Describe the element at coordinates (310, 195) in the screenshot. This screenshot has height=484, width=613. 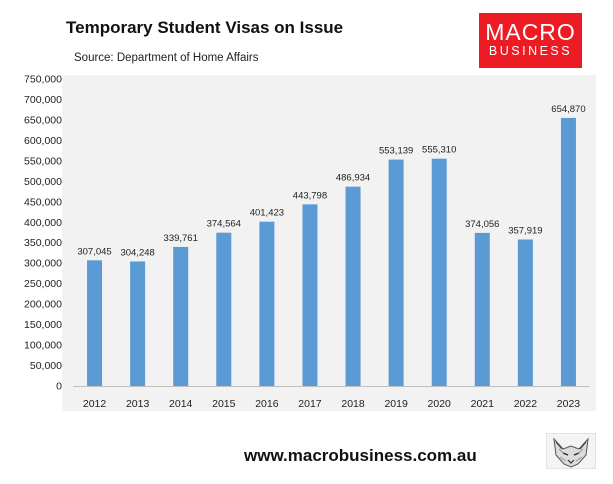
I see `data-label-2017: 443,798` at that location.